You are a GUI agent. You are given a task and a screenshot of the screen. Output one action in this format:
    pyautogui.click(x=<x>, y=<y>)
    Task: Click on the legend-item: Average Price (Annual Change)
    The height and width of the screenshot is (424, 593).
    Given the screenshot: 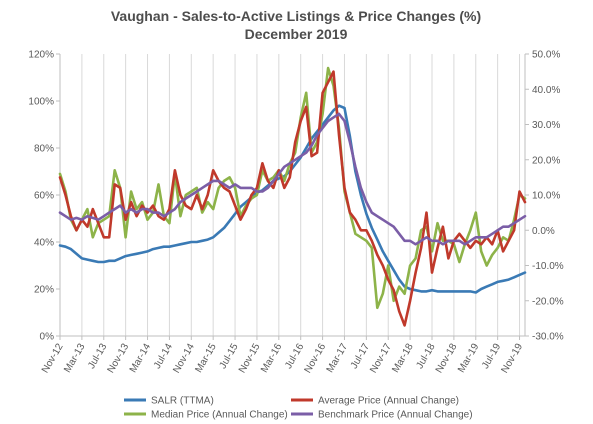 What is the action you would take?
    pyautogui.click(x=375, y=401)
    